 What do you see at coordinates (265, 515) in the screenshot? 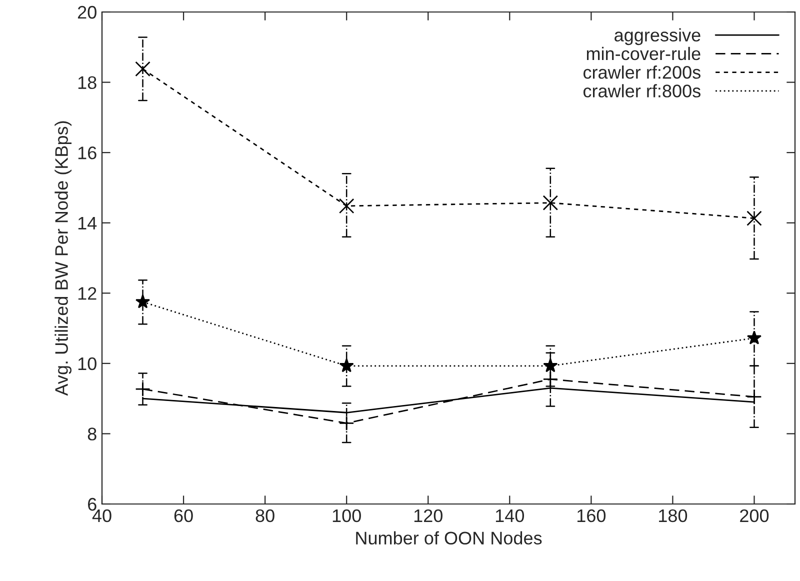
I see `x-tick-label: 80` at bounding box center [265, 515].